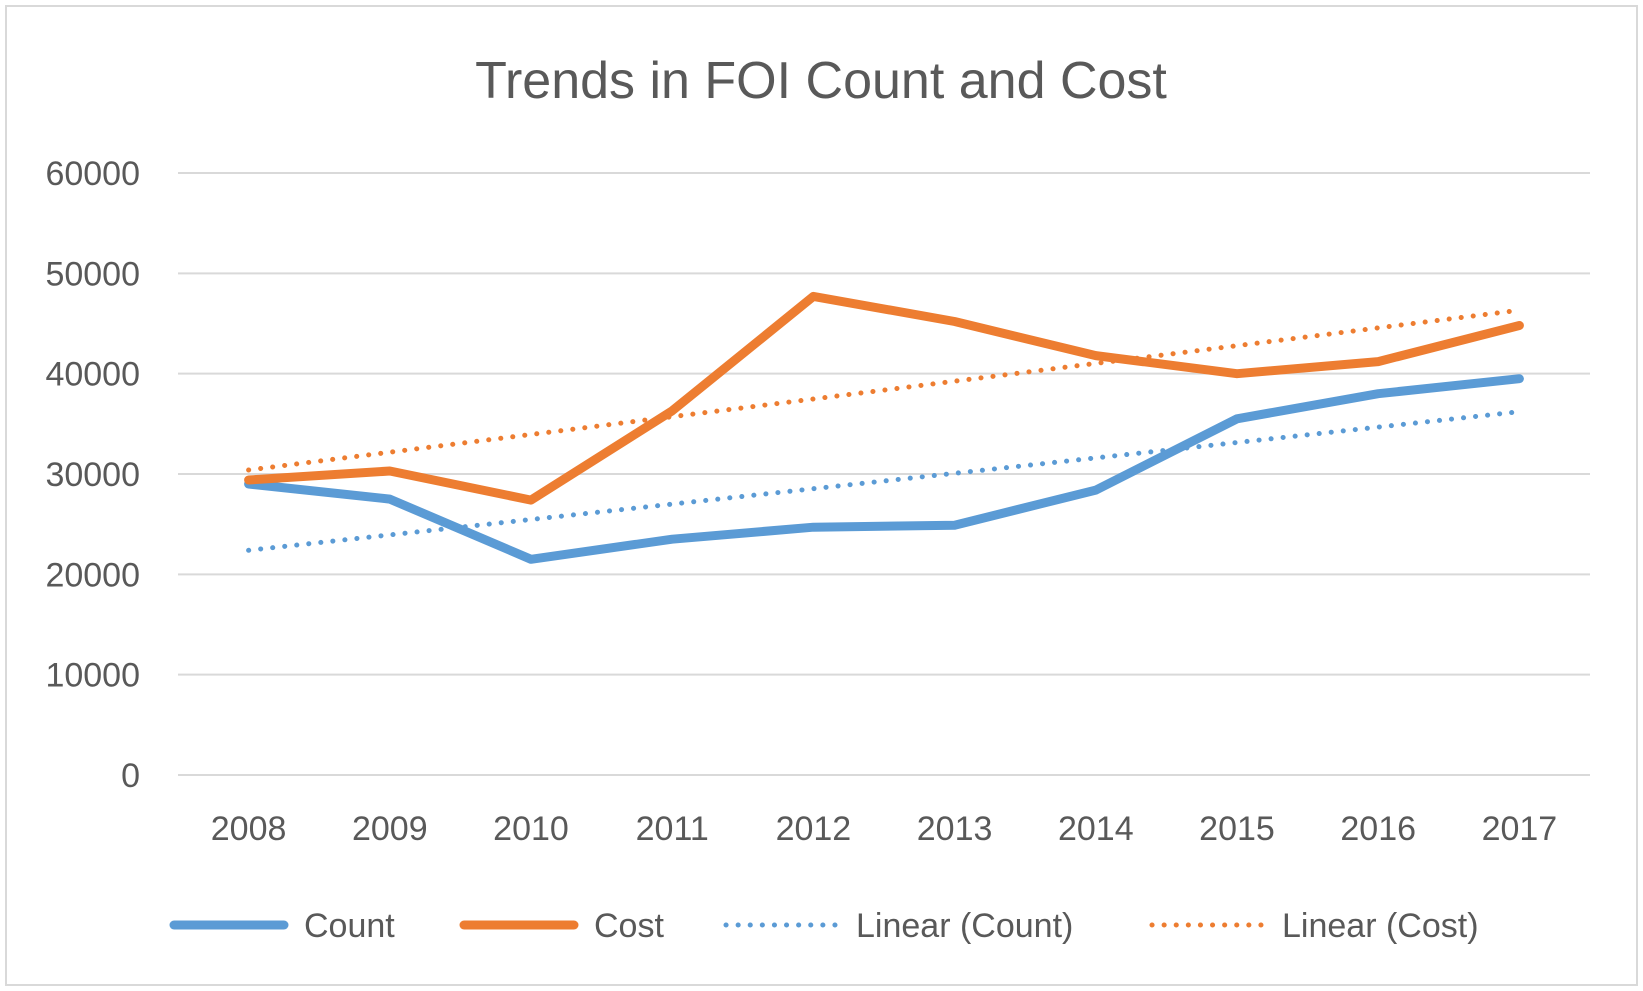  Describe the element at coordinates (884, 481) in the screenshot. I see `series-line-linear-count` at that location.